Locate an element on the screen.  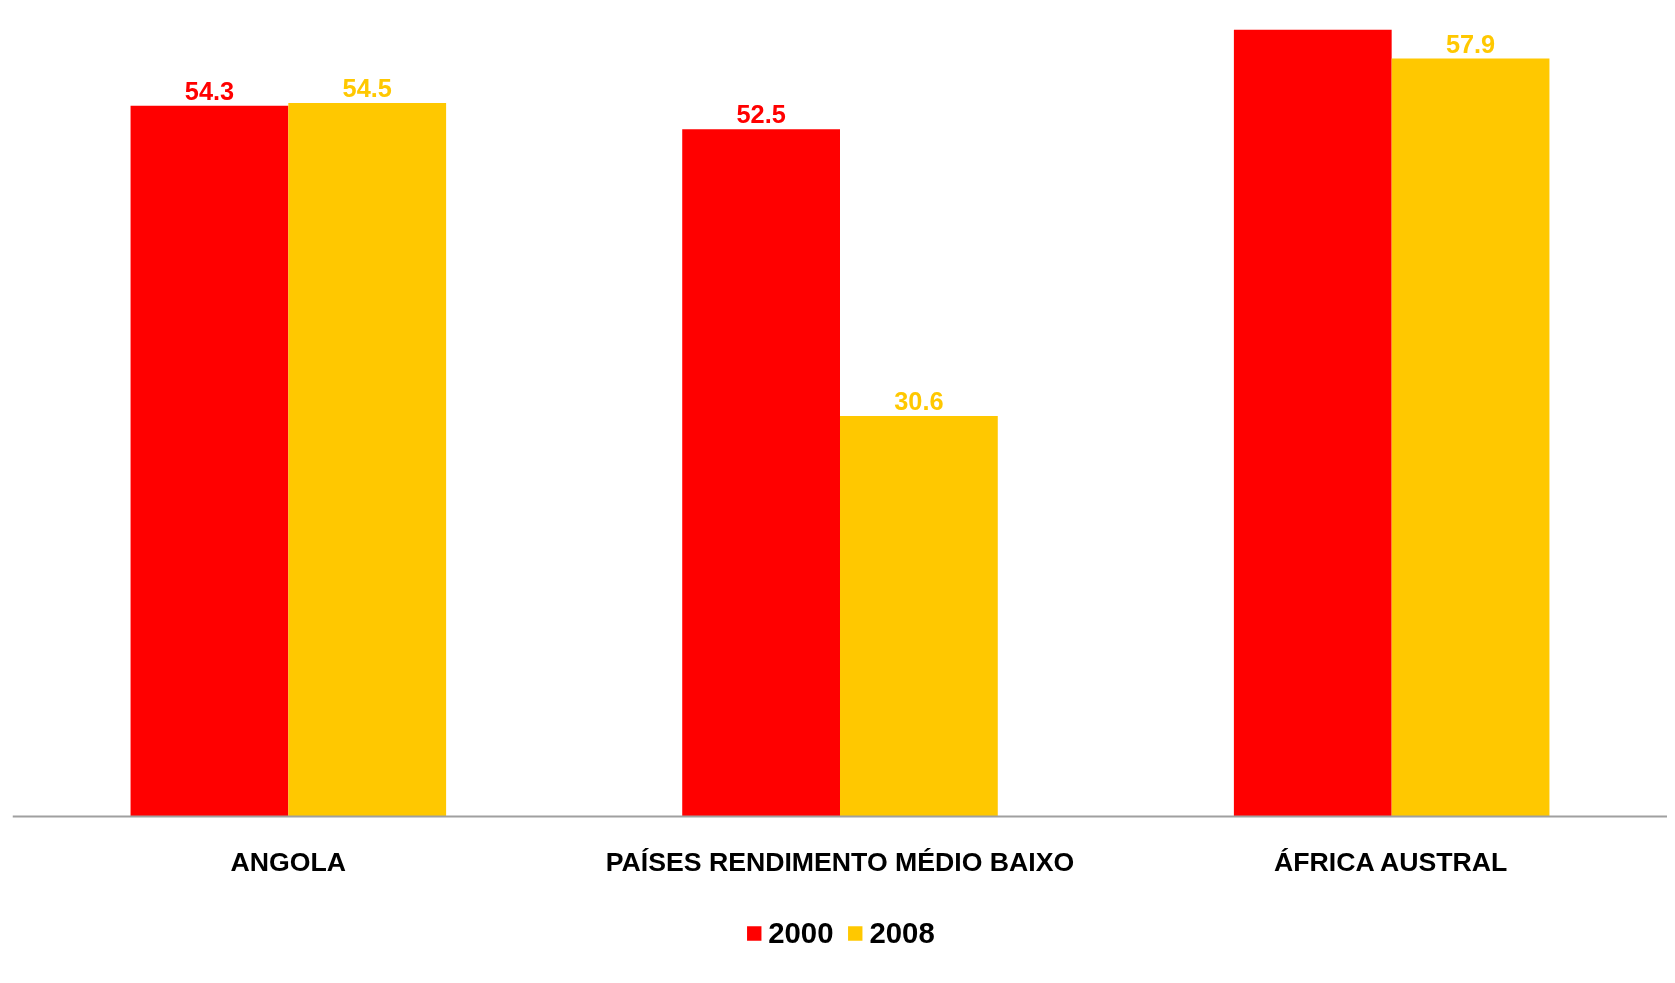
data-label: 30.6 is located at coordinates (919, 401).